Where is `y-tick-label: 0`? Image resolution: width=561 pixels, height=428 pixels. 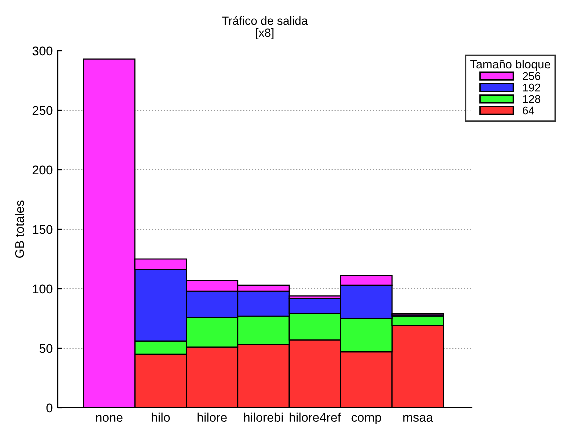
y-tick-label: 0 is located at coordinates (49, 408).